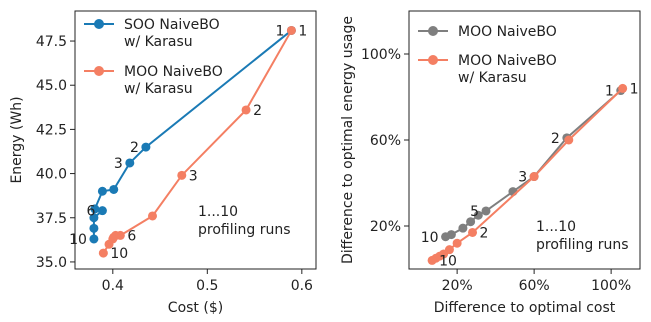  I want to click on y-tick-label: 60%, so click(385, 141).